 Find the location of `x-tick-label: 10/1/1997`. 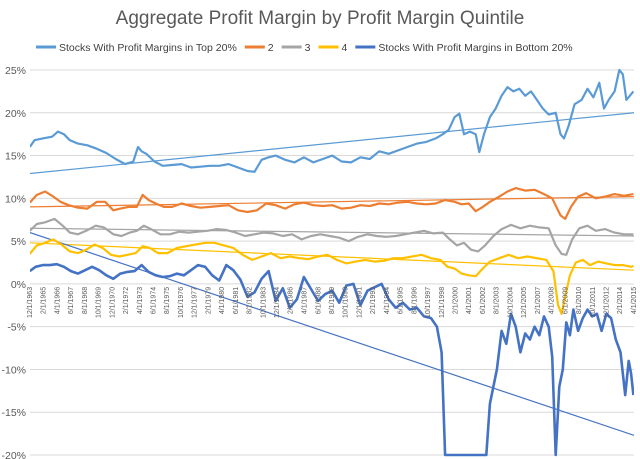

x-tick-label: 10/1/1997 is located at coordinates (428, 302).